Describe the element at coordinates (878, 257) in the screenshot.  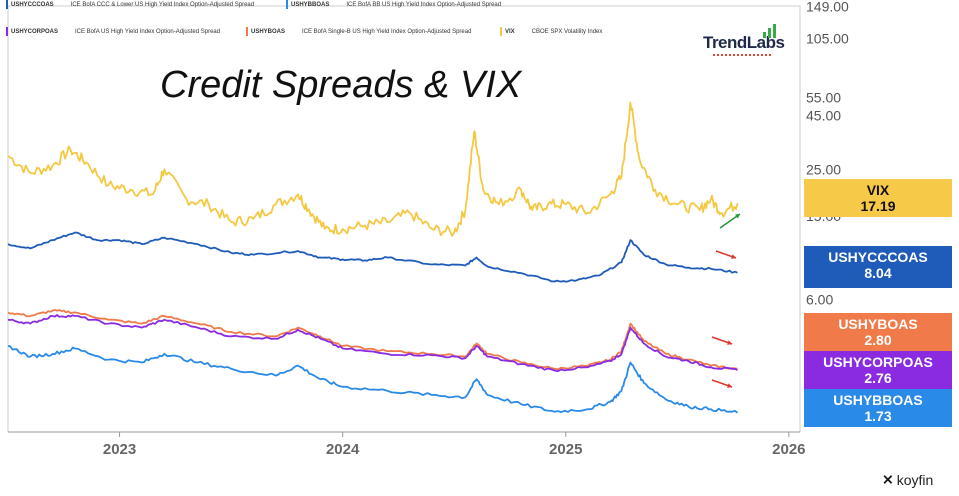
I see `value-badge-name: USHYCCCOAS` at that location.